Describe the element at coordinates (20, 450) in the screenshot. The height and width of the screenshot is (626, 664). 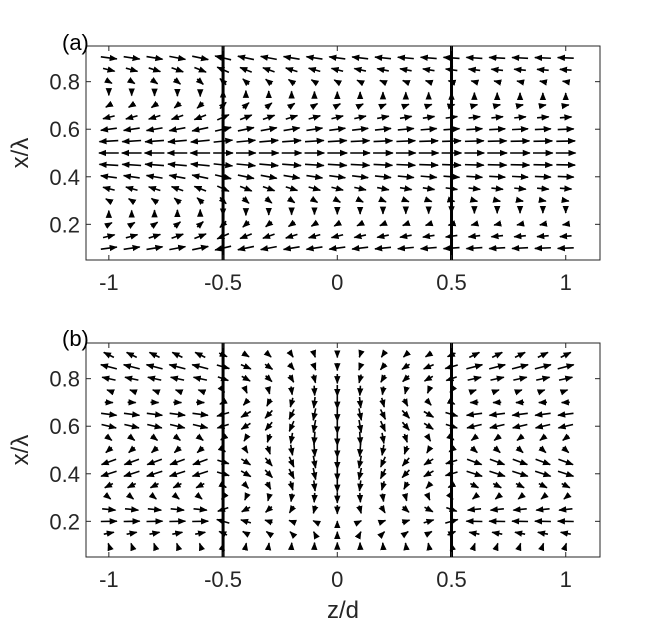
I see `y-axis-title-b: x/λ` at that location.